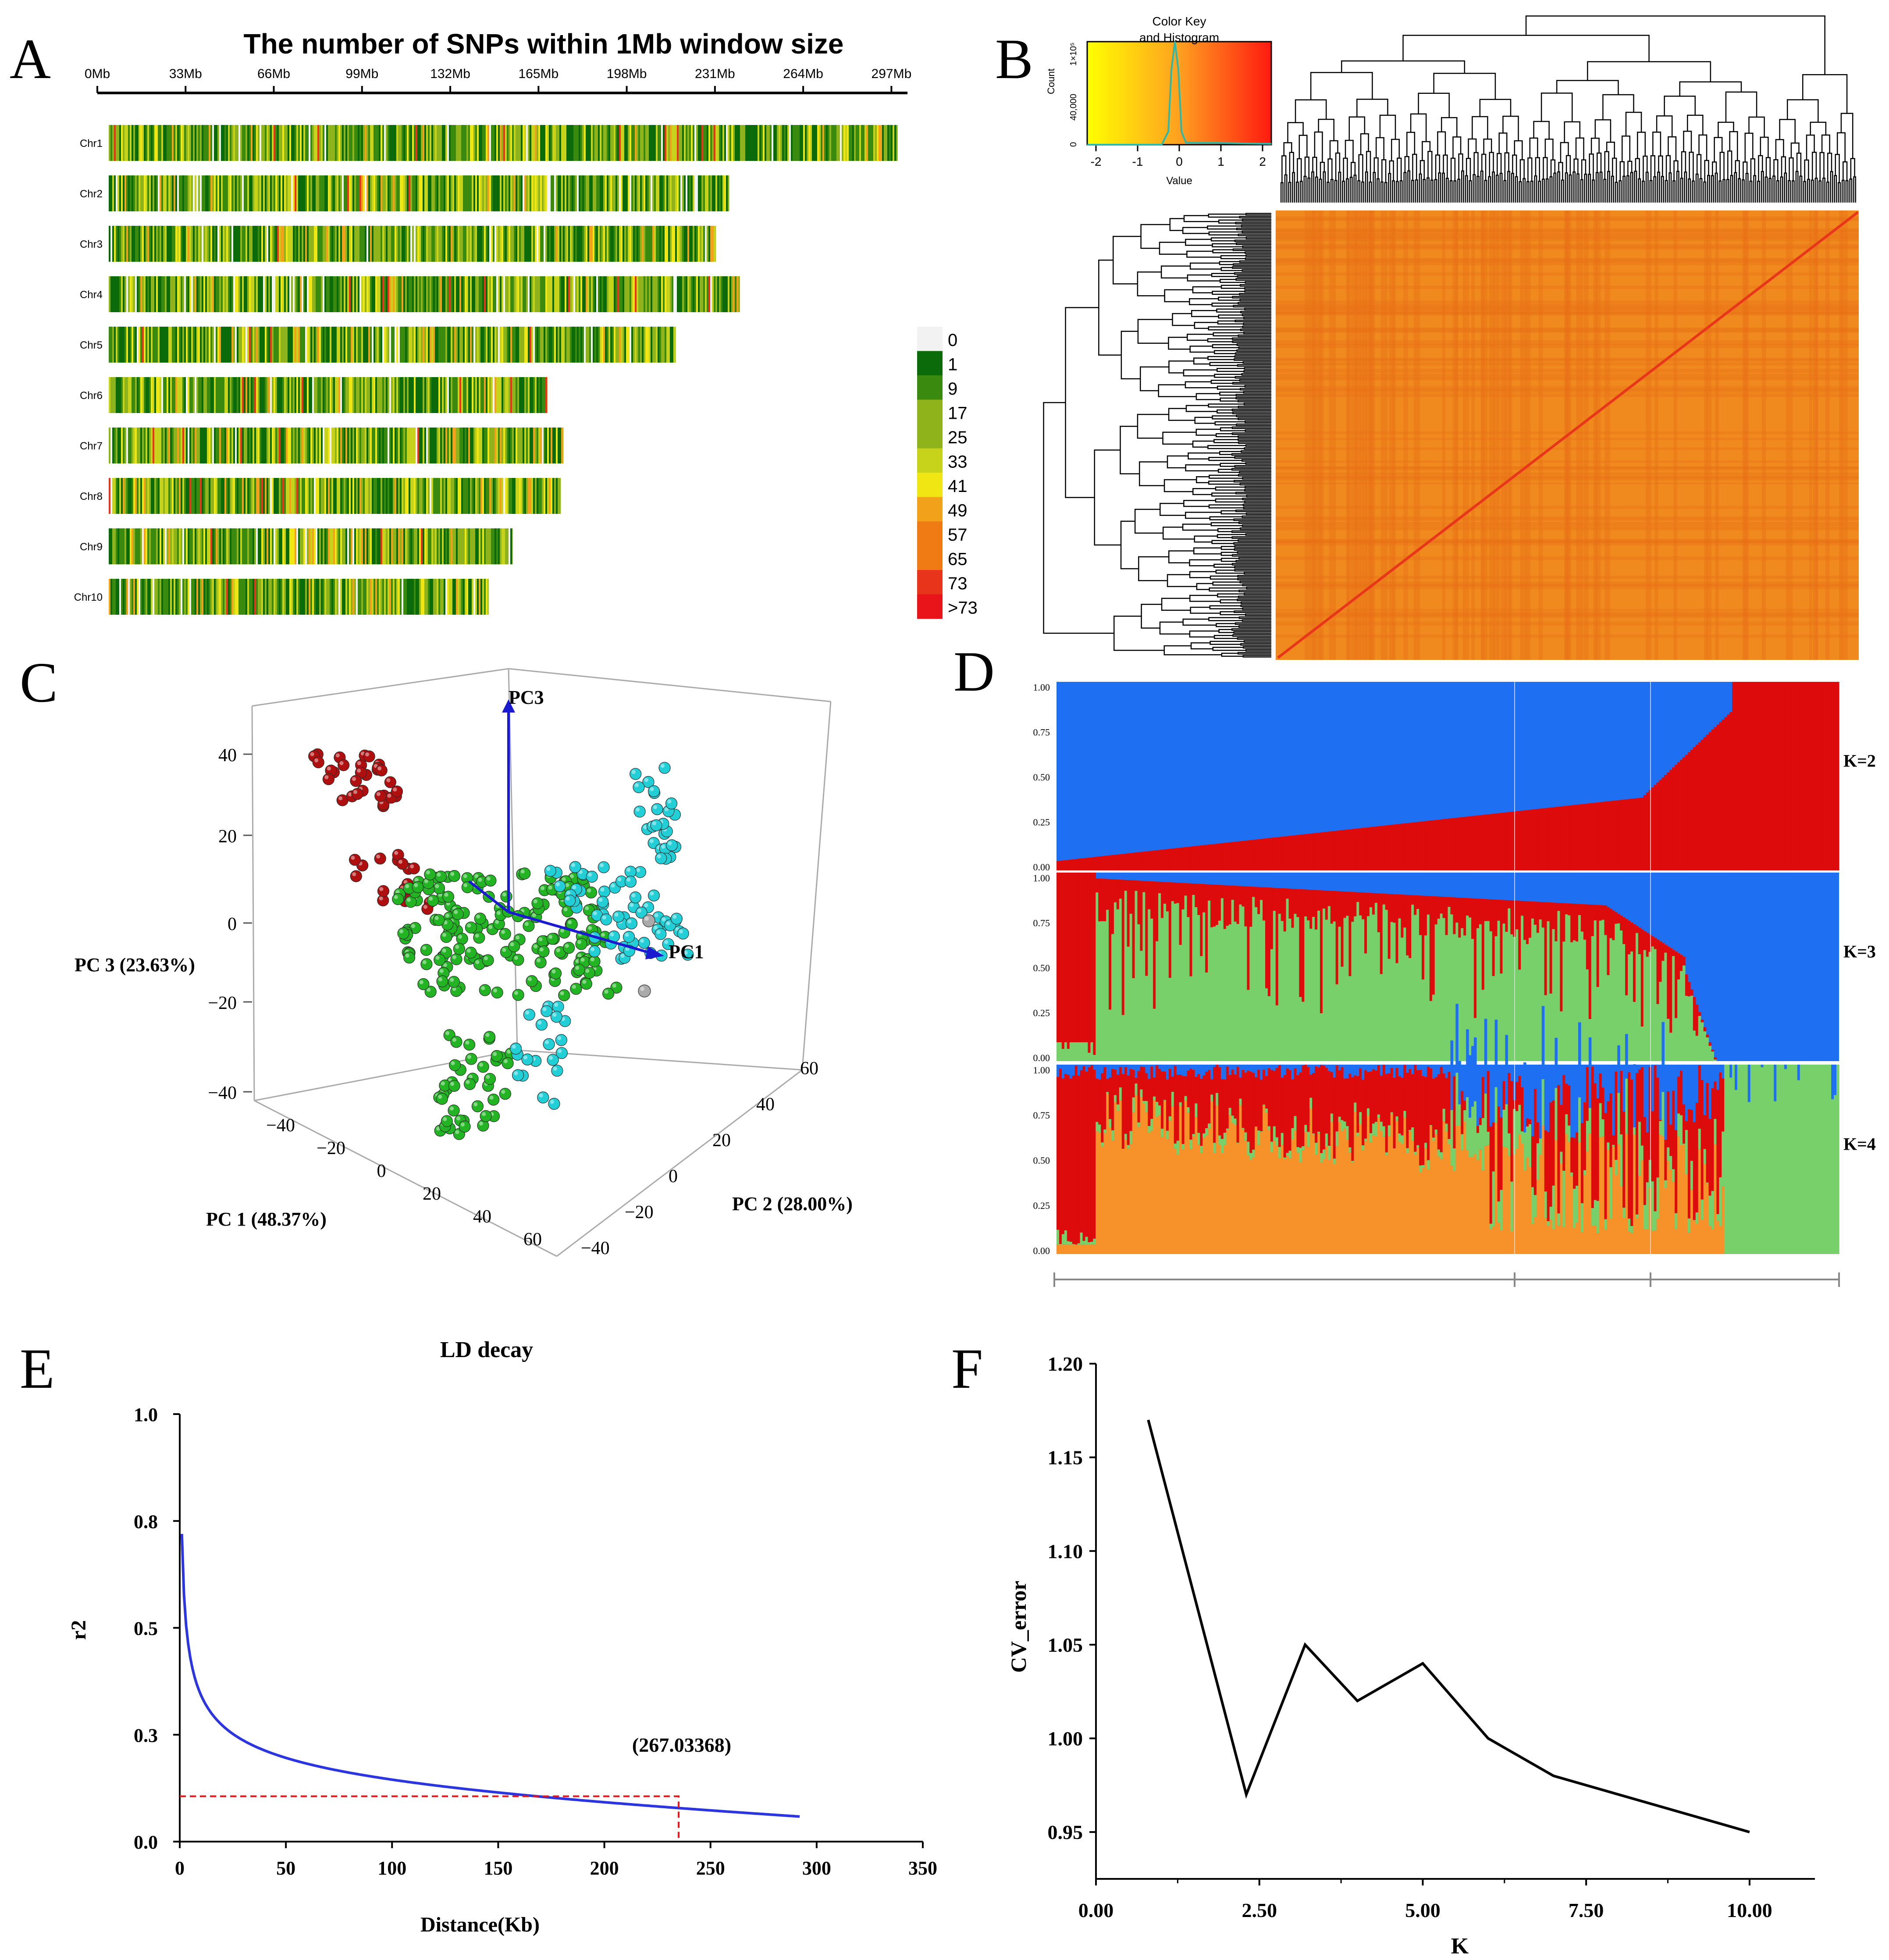  Describe the element at coordinates (527, 1060) in the screenshot. I see `pca-point` at that location.